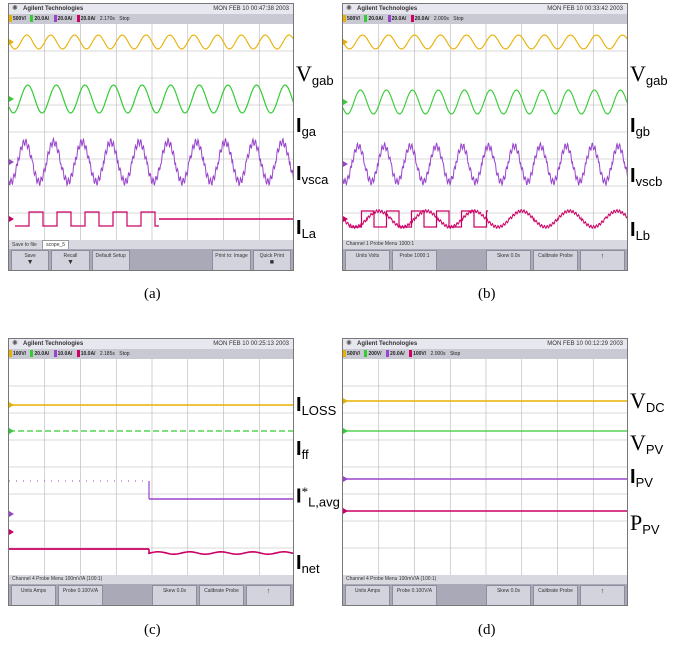  What do you see at coordinates (30, 260) in the screenshot?
I see `save-softkey: Save ▼` at bounding box center [30, 260].